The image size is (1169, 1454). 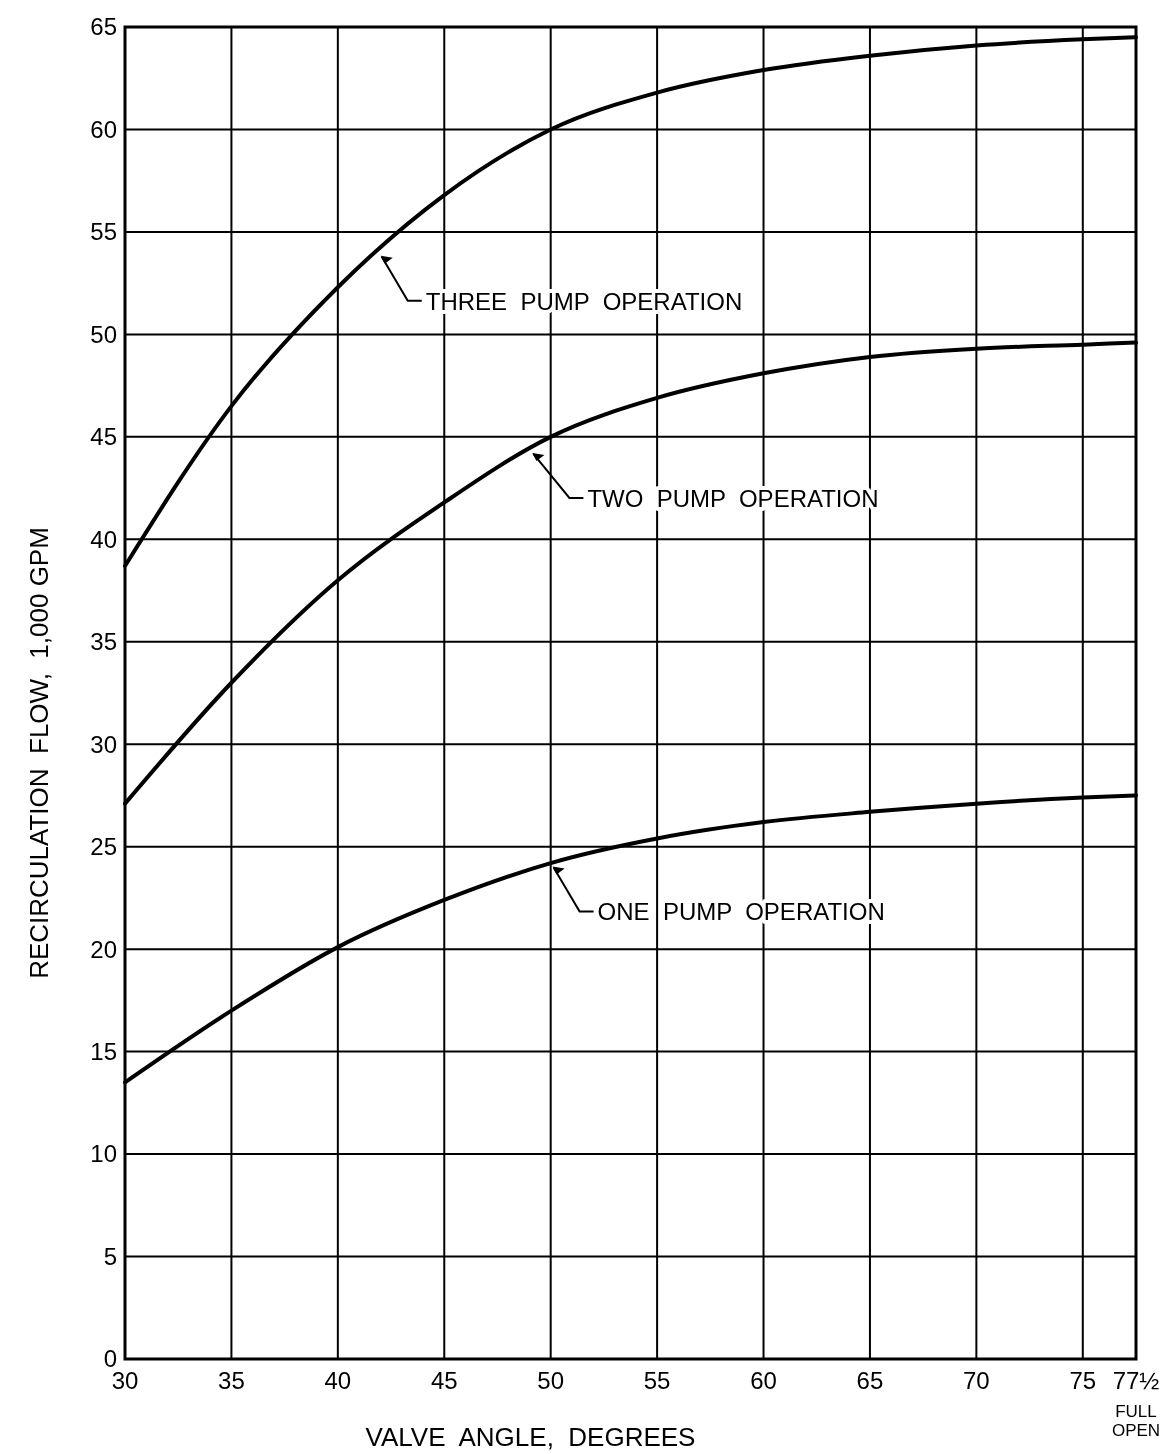 What do you see at coordinates (103, 539) in the screenshot?
I see `y-tick-label: 40` at bounding box center [103, 539].